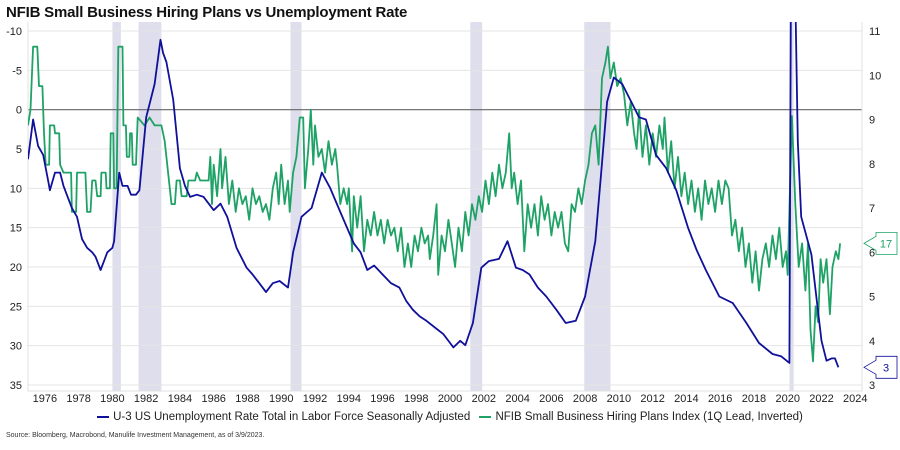 This screenshot has height=450, width=900. I want to click on x-axis-tick-label: 2022, so click(821, 399).